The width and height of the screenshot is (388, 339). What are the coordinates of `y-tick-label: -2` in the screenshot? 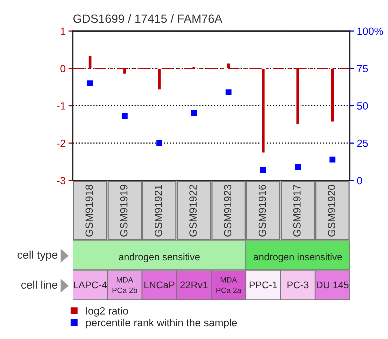 It's located at (61, 144).